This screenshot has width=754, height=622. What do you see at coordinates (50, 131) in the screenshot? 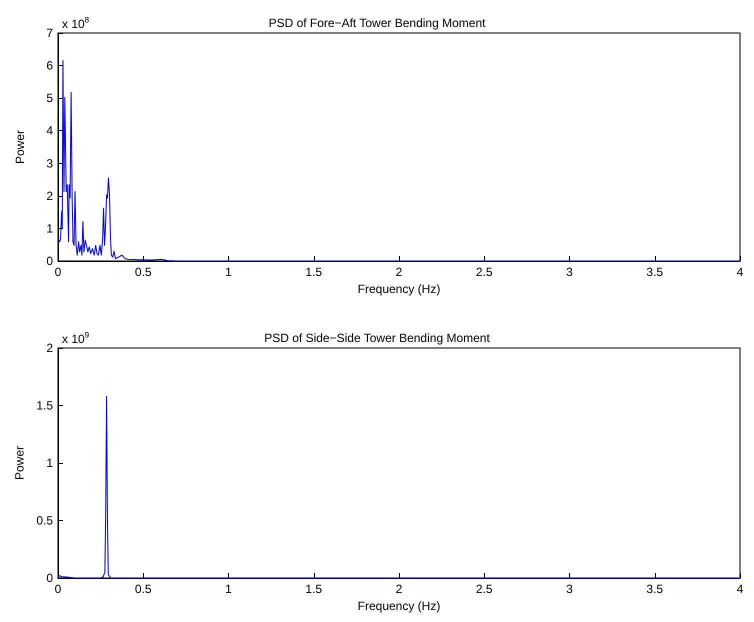
I see `y-tick-label: 4` at bounding box center [50, 131].